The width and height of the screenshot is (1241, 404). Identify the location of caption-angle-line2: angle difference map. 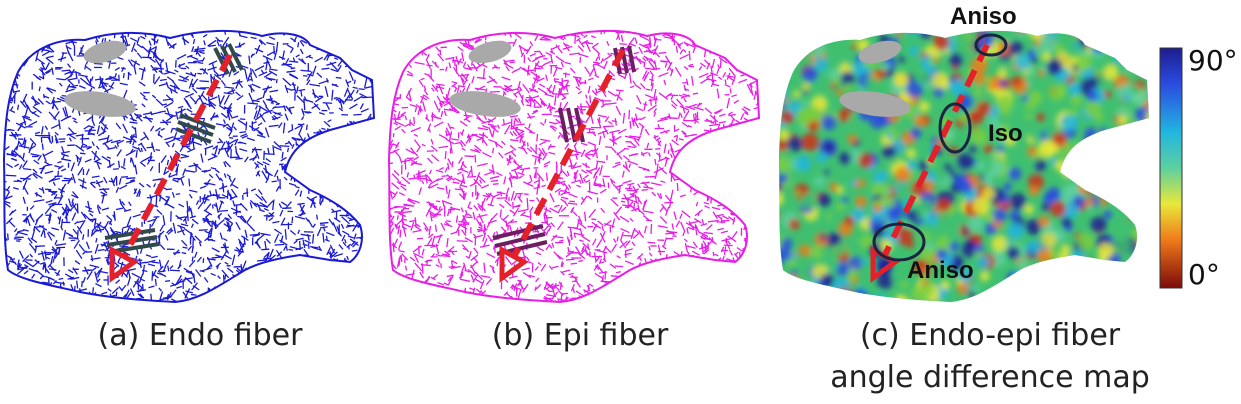
(990, 377).